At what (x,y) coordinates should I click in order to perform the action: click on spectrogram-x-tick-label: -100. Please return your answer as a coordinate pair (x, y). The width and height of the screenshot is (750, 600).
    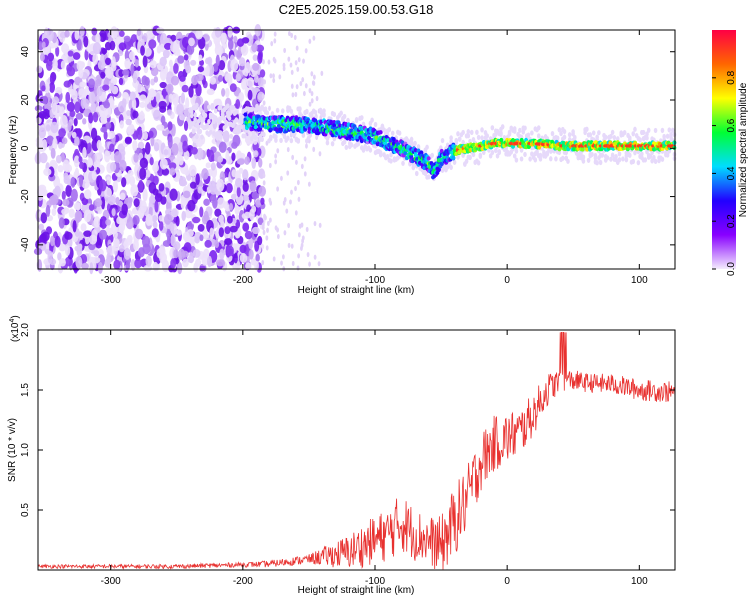
    Looking at the image, I should click on (375, 280).